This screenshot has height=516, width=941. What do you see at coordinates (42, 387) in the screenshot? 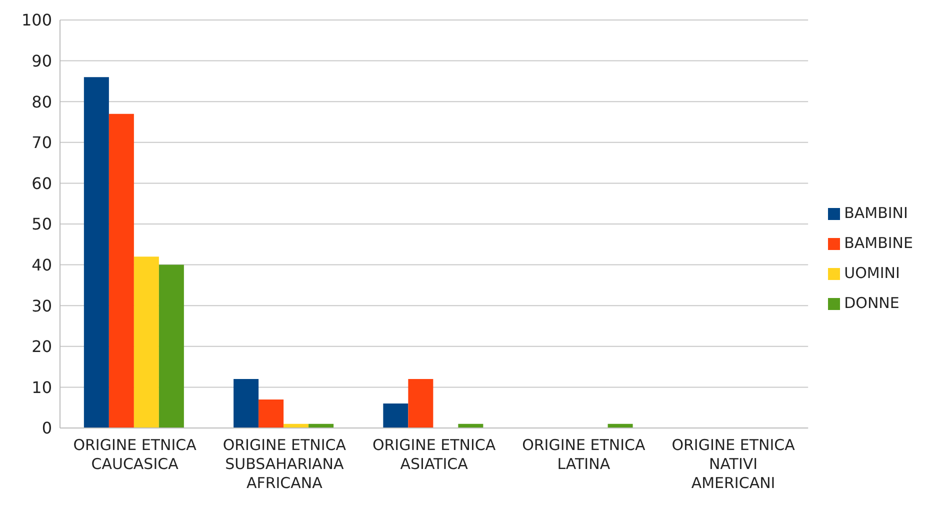
I see `y-tick-label: 10` at bounding box center [42, 387].